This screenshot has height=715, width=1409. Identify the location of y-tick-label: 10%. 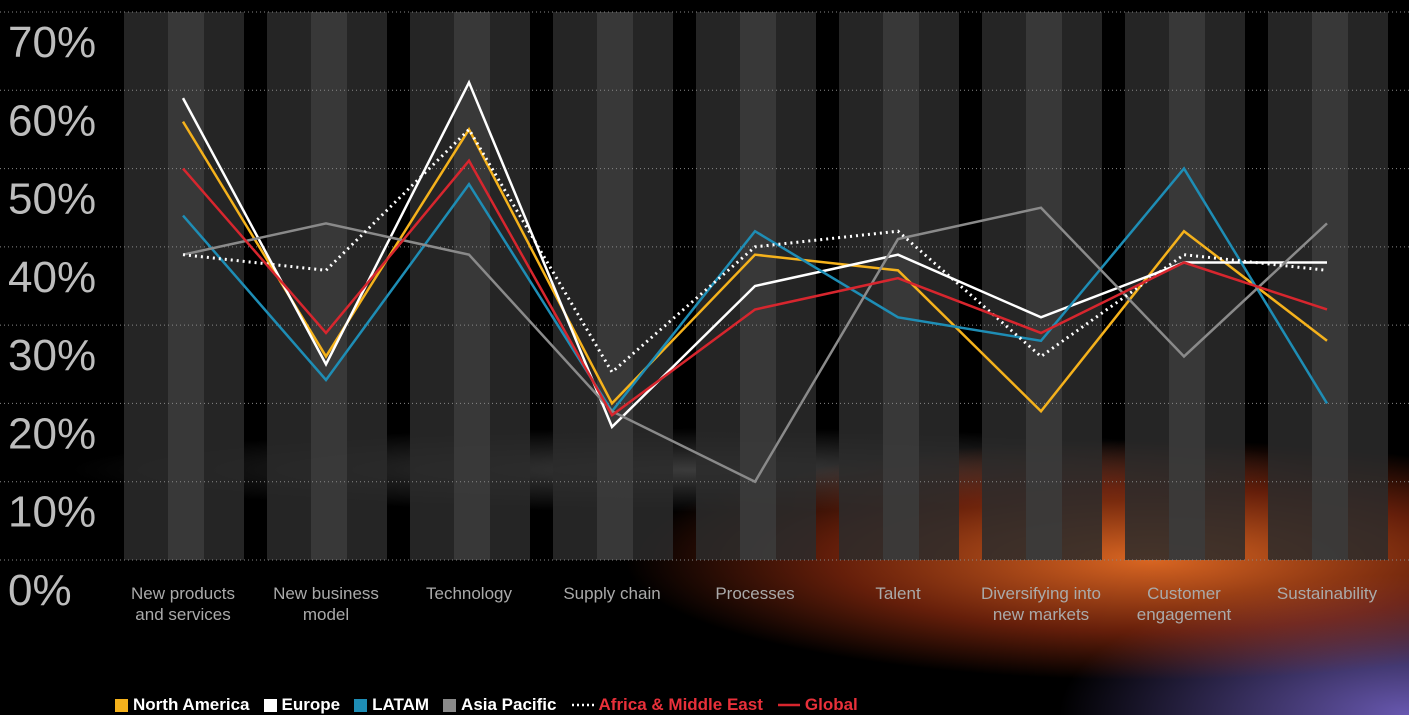
(52, 512).